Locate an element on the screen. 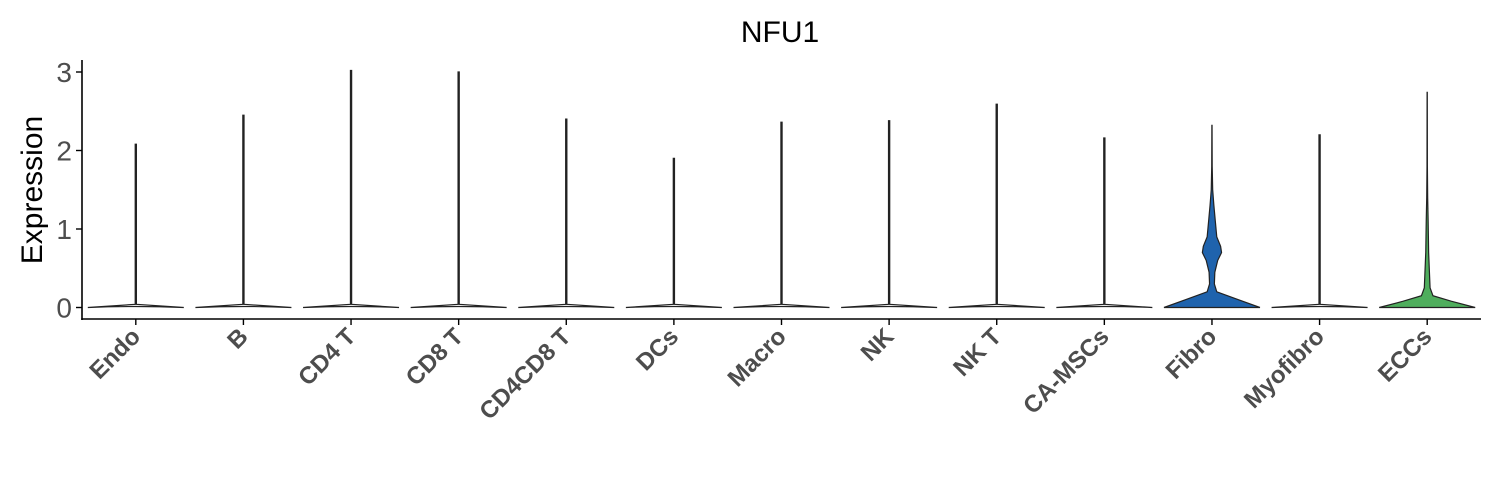 This screenshot has width=1500, height=500. x-tick-label: Fibro is located at coordinates (1192, 354).